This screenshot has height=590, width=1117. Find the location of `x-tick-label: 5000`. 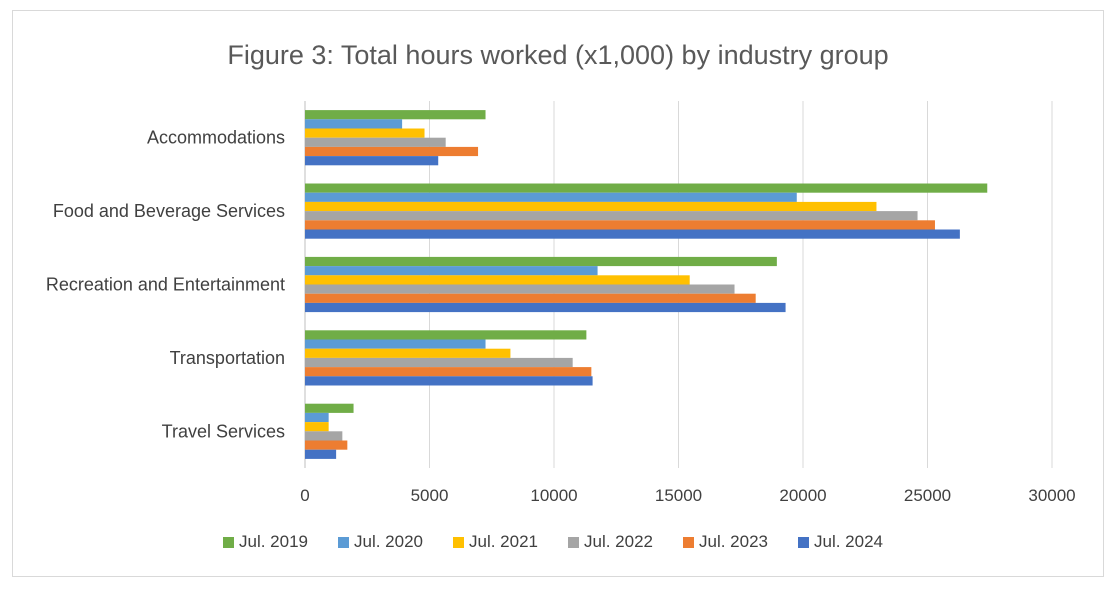

x-tick-label: 5000 is located at coordinates (430, 495).